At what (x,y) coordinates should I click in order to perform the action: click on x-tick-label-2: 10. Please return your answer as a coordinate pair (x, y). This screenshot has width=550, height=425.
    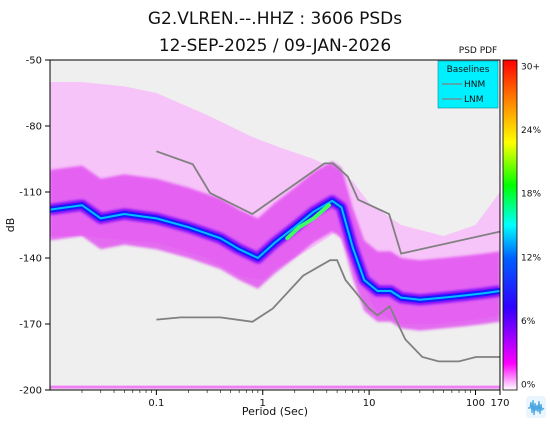
    Looking at the image, I should click on (369, 403).